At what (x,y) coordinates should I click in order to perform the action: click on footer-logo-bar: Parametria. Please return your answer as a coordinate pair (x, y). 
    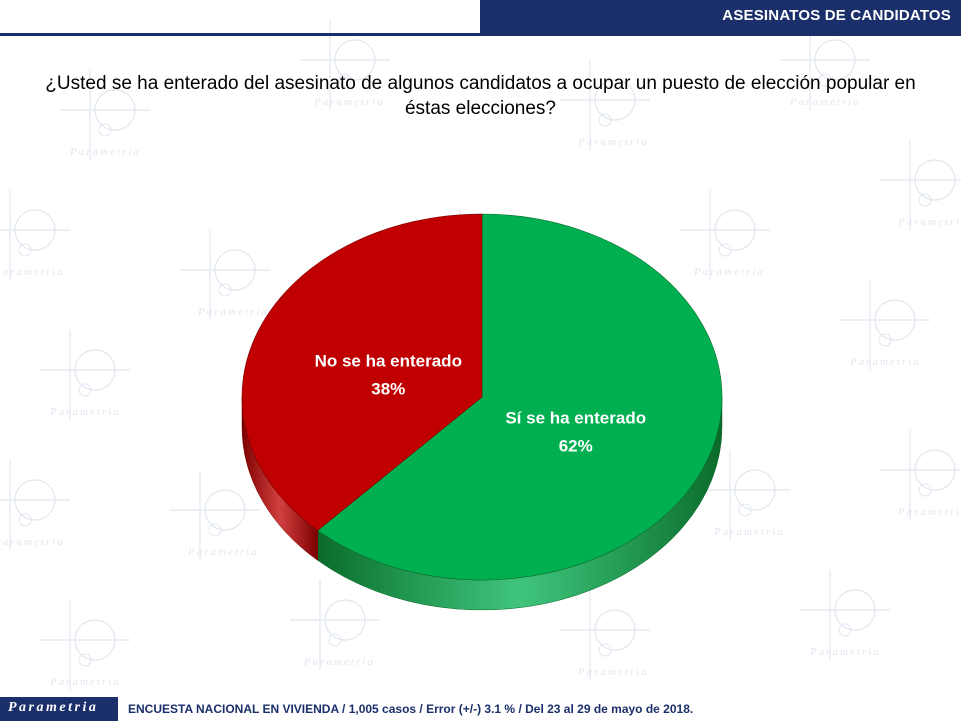
    Looking at the image, I should click on (59, 709).